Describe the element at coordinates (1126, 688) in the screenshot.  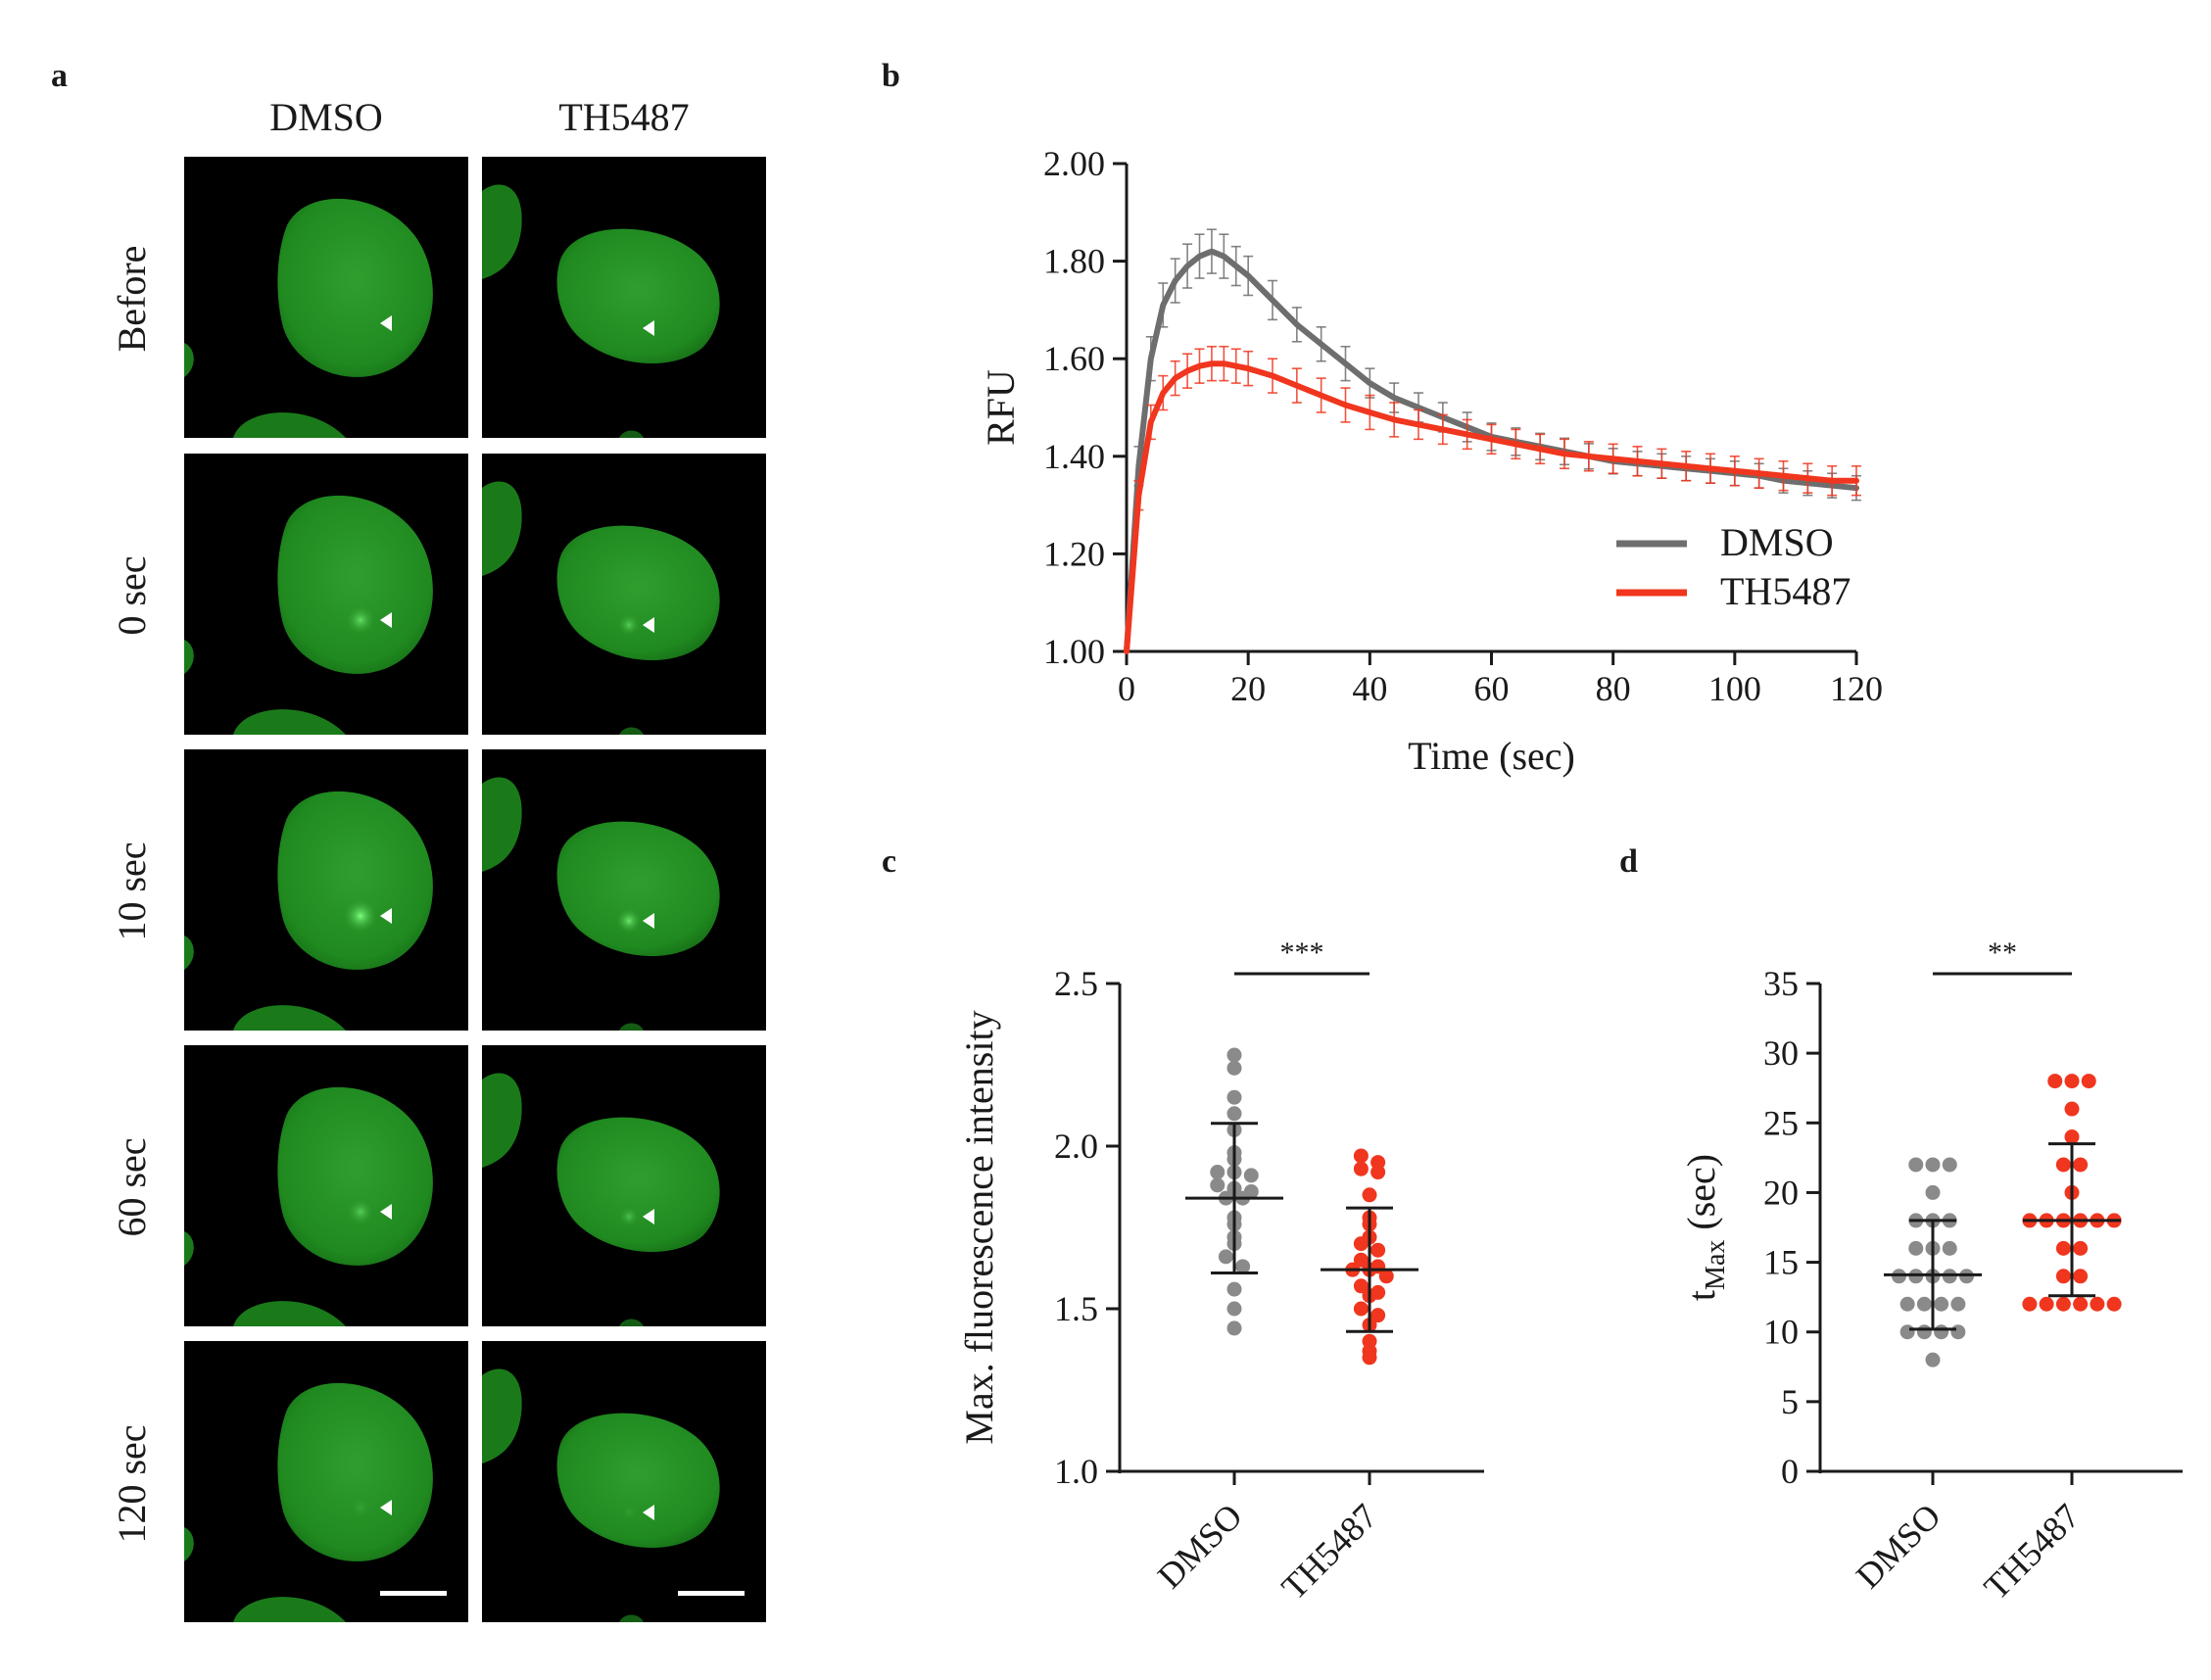
I see `x-tick-label: 0` at that location.